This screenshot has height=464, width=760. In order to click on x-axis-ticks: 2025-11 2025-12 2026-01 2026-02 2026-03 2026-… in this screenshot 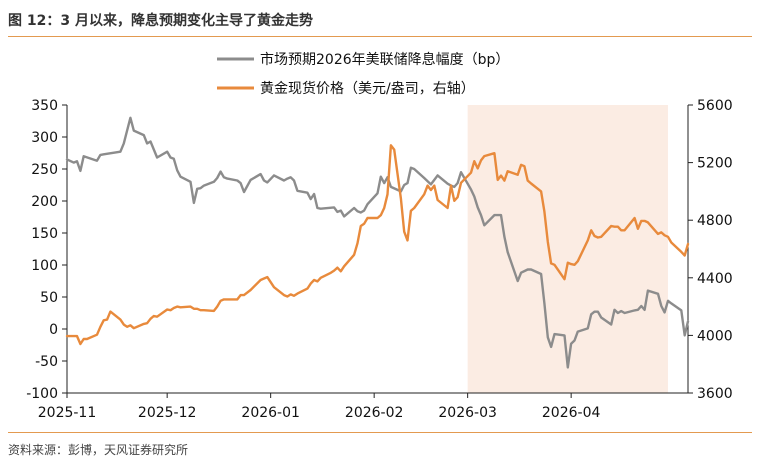, I will do `click(319, 407)`.